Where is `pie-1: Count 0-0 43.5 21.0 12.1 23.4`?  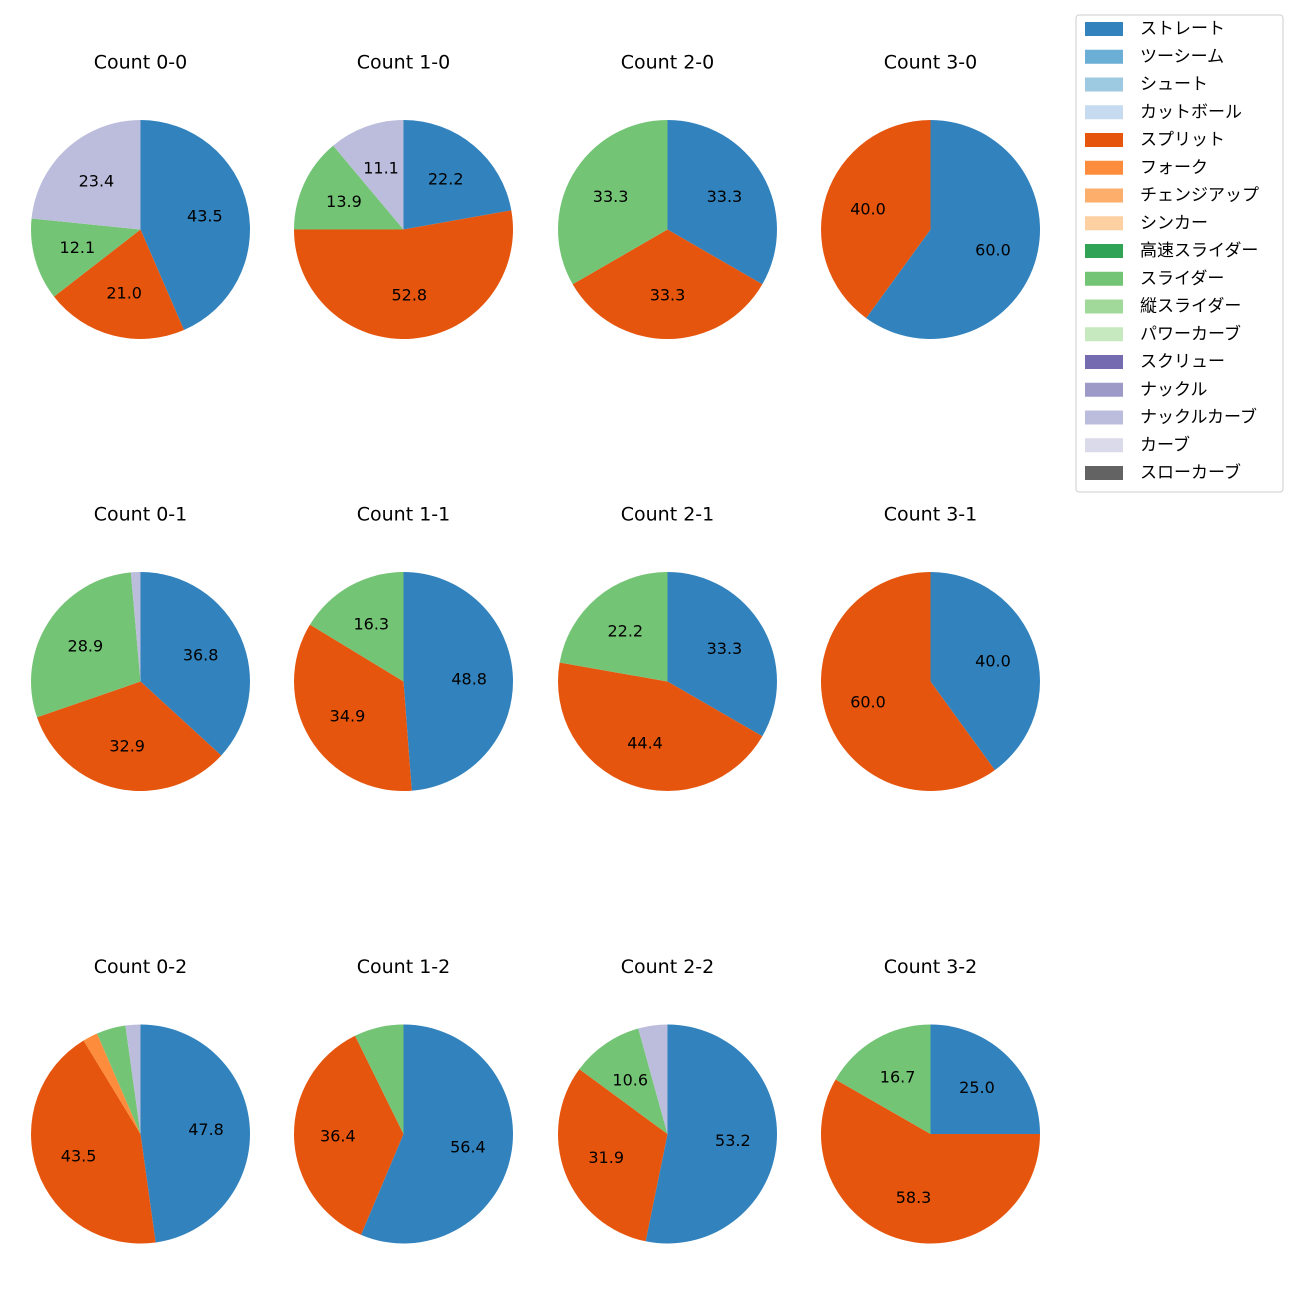 pie-1: Count 0-0 43.5 21.0 12.1 23.4 is located at coordinates (140, 195).